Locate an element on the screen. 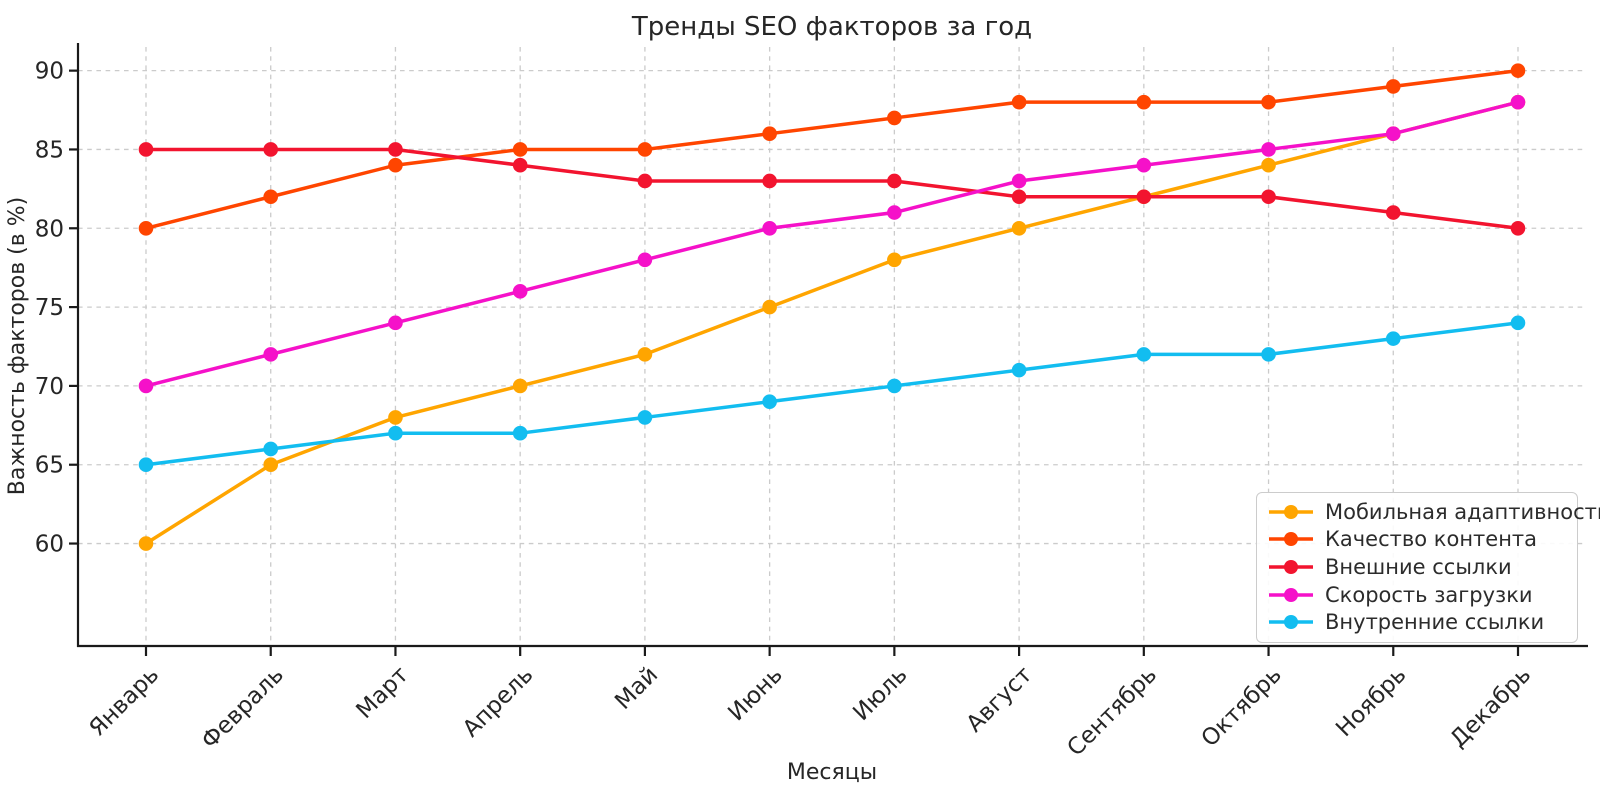 This screenshot has width=1600, height=794. y-tick-label: 75 is located at coordinates (49, 308).